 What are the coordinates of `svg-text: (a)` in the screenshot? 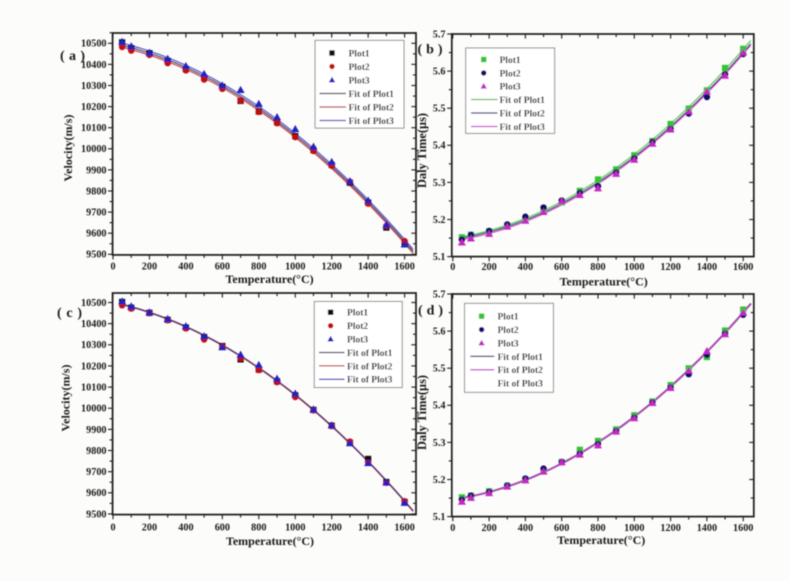 It's located at (72, 56).